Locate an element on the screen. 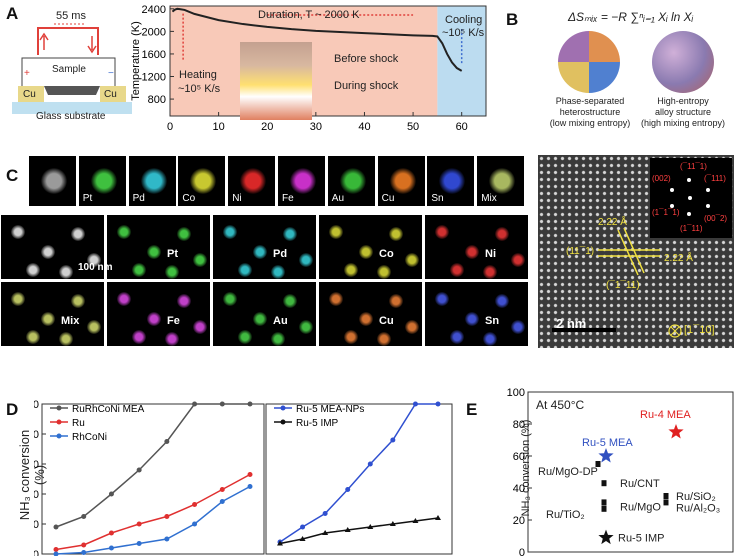 This screenshot has height=556, width=737. panel-d-label: D is located at coordinates (12, 409).